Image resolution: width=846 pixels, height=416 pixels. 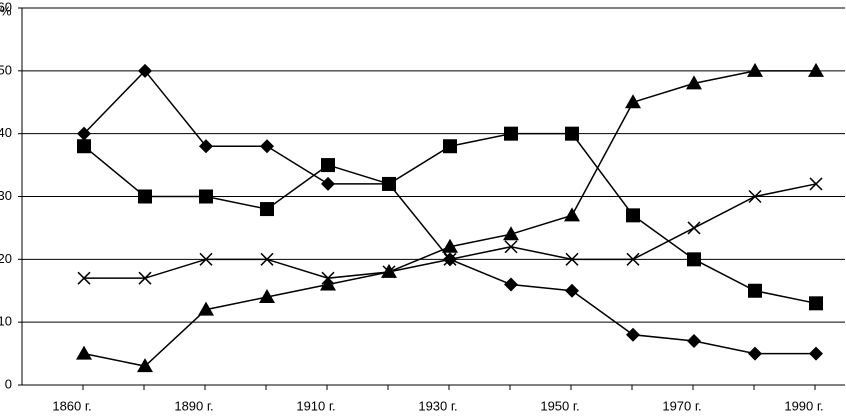 I want to click on y-tick-label: 30, so click(x=6, y=195).